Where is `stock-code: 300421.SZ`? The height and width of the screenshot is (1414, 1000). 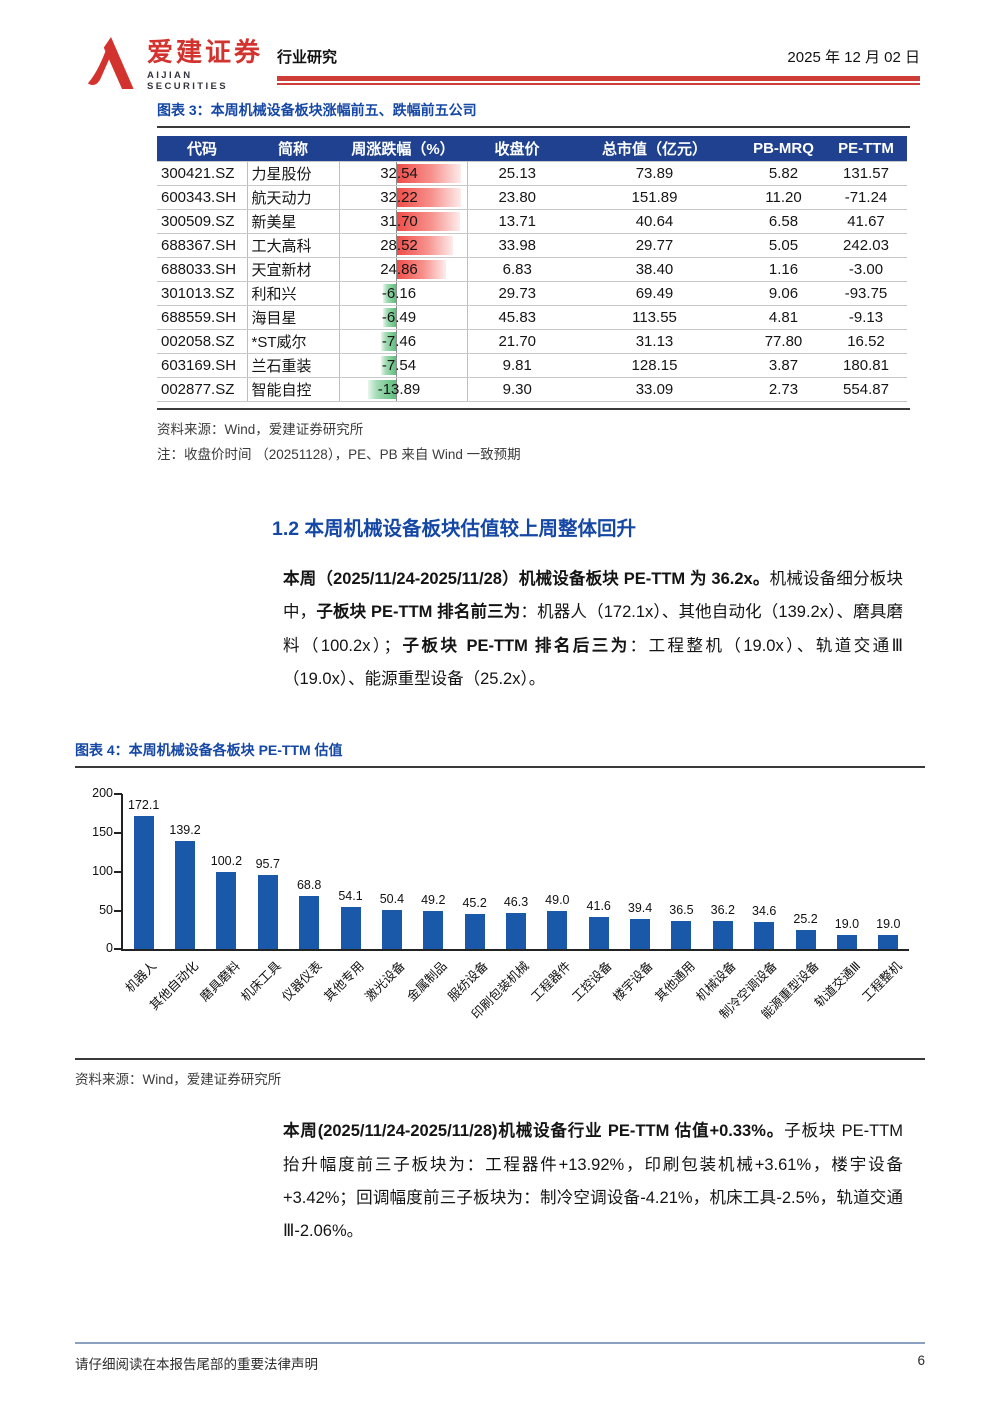
stock-code: 300421.SZ is located at coordinates (202, 173).